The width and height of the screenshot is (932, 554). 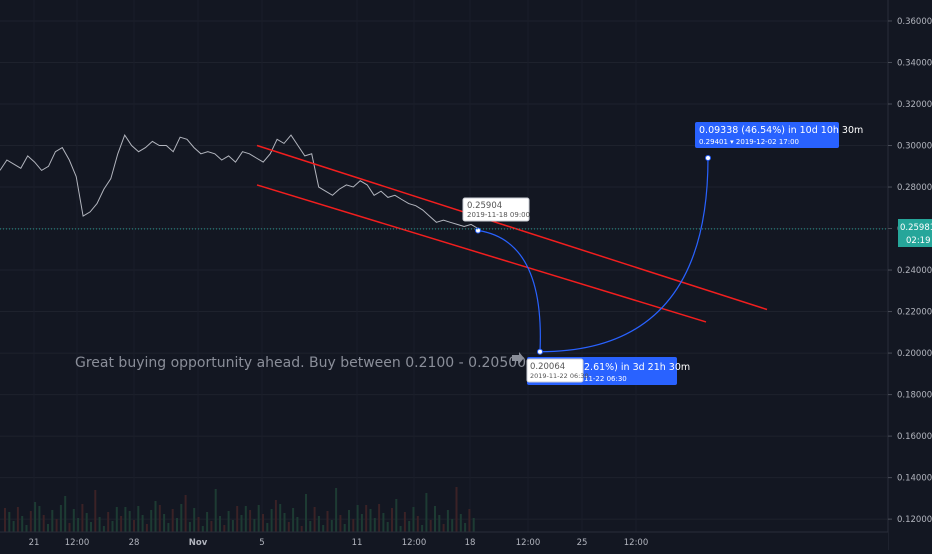 What do you see at coordinates (134, 543) in the screenshot?
I see `time-tick-label: 28` at bounding box center [134, 543].